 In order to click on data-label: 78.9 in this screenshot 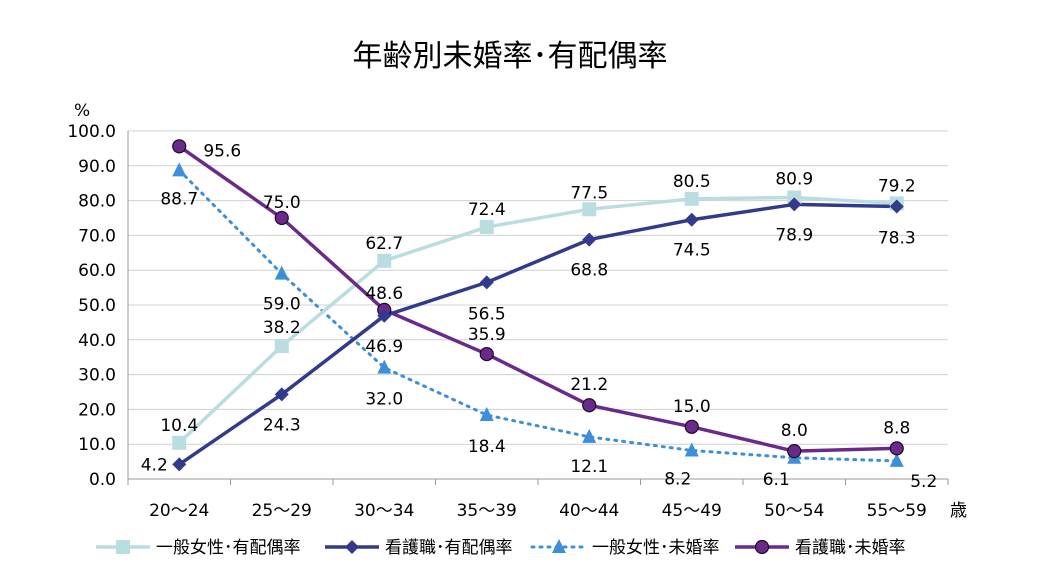, I will do `click(794, 235)`.